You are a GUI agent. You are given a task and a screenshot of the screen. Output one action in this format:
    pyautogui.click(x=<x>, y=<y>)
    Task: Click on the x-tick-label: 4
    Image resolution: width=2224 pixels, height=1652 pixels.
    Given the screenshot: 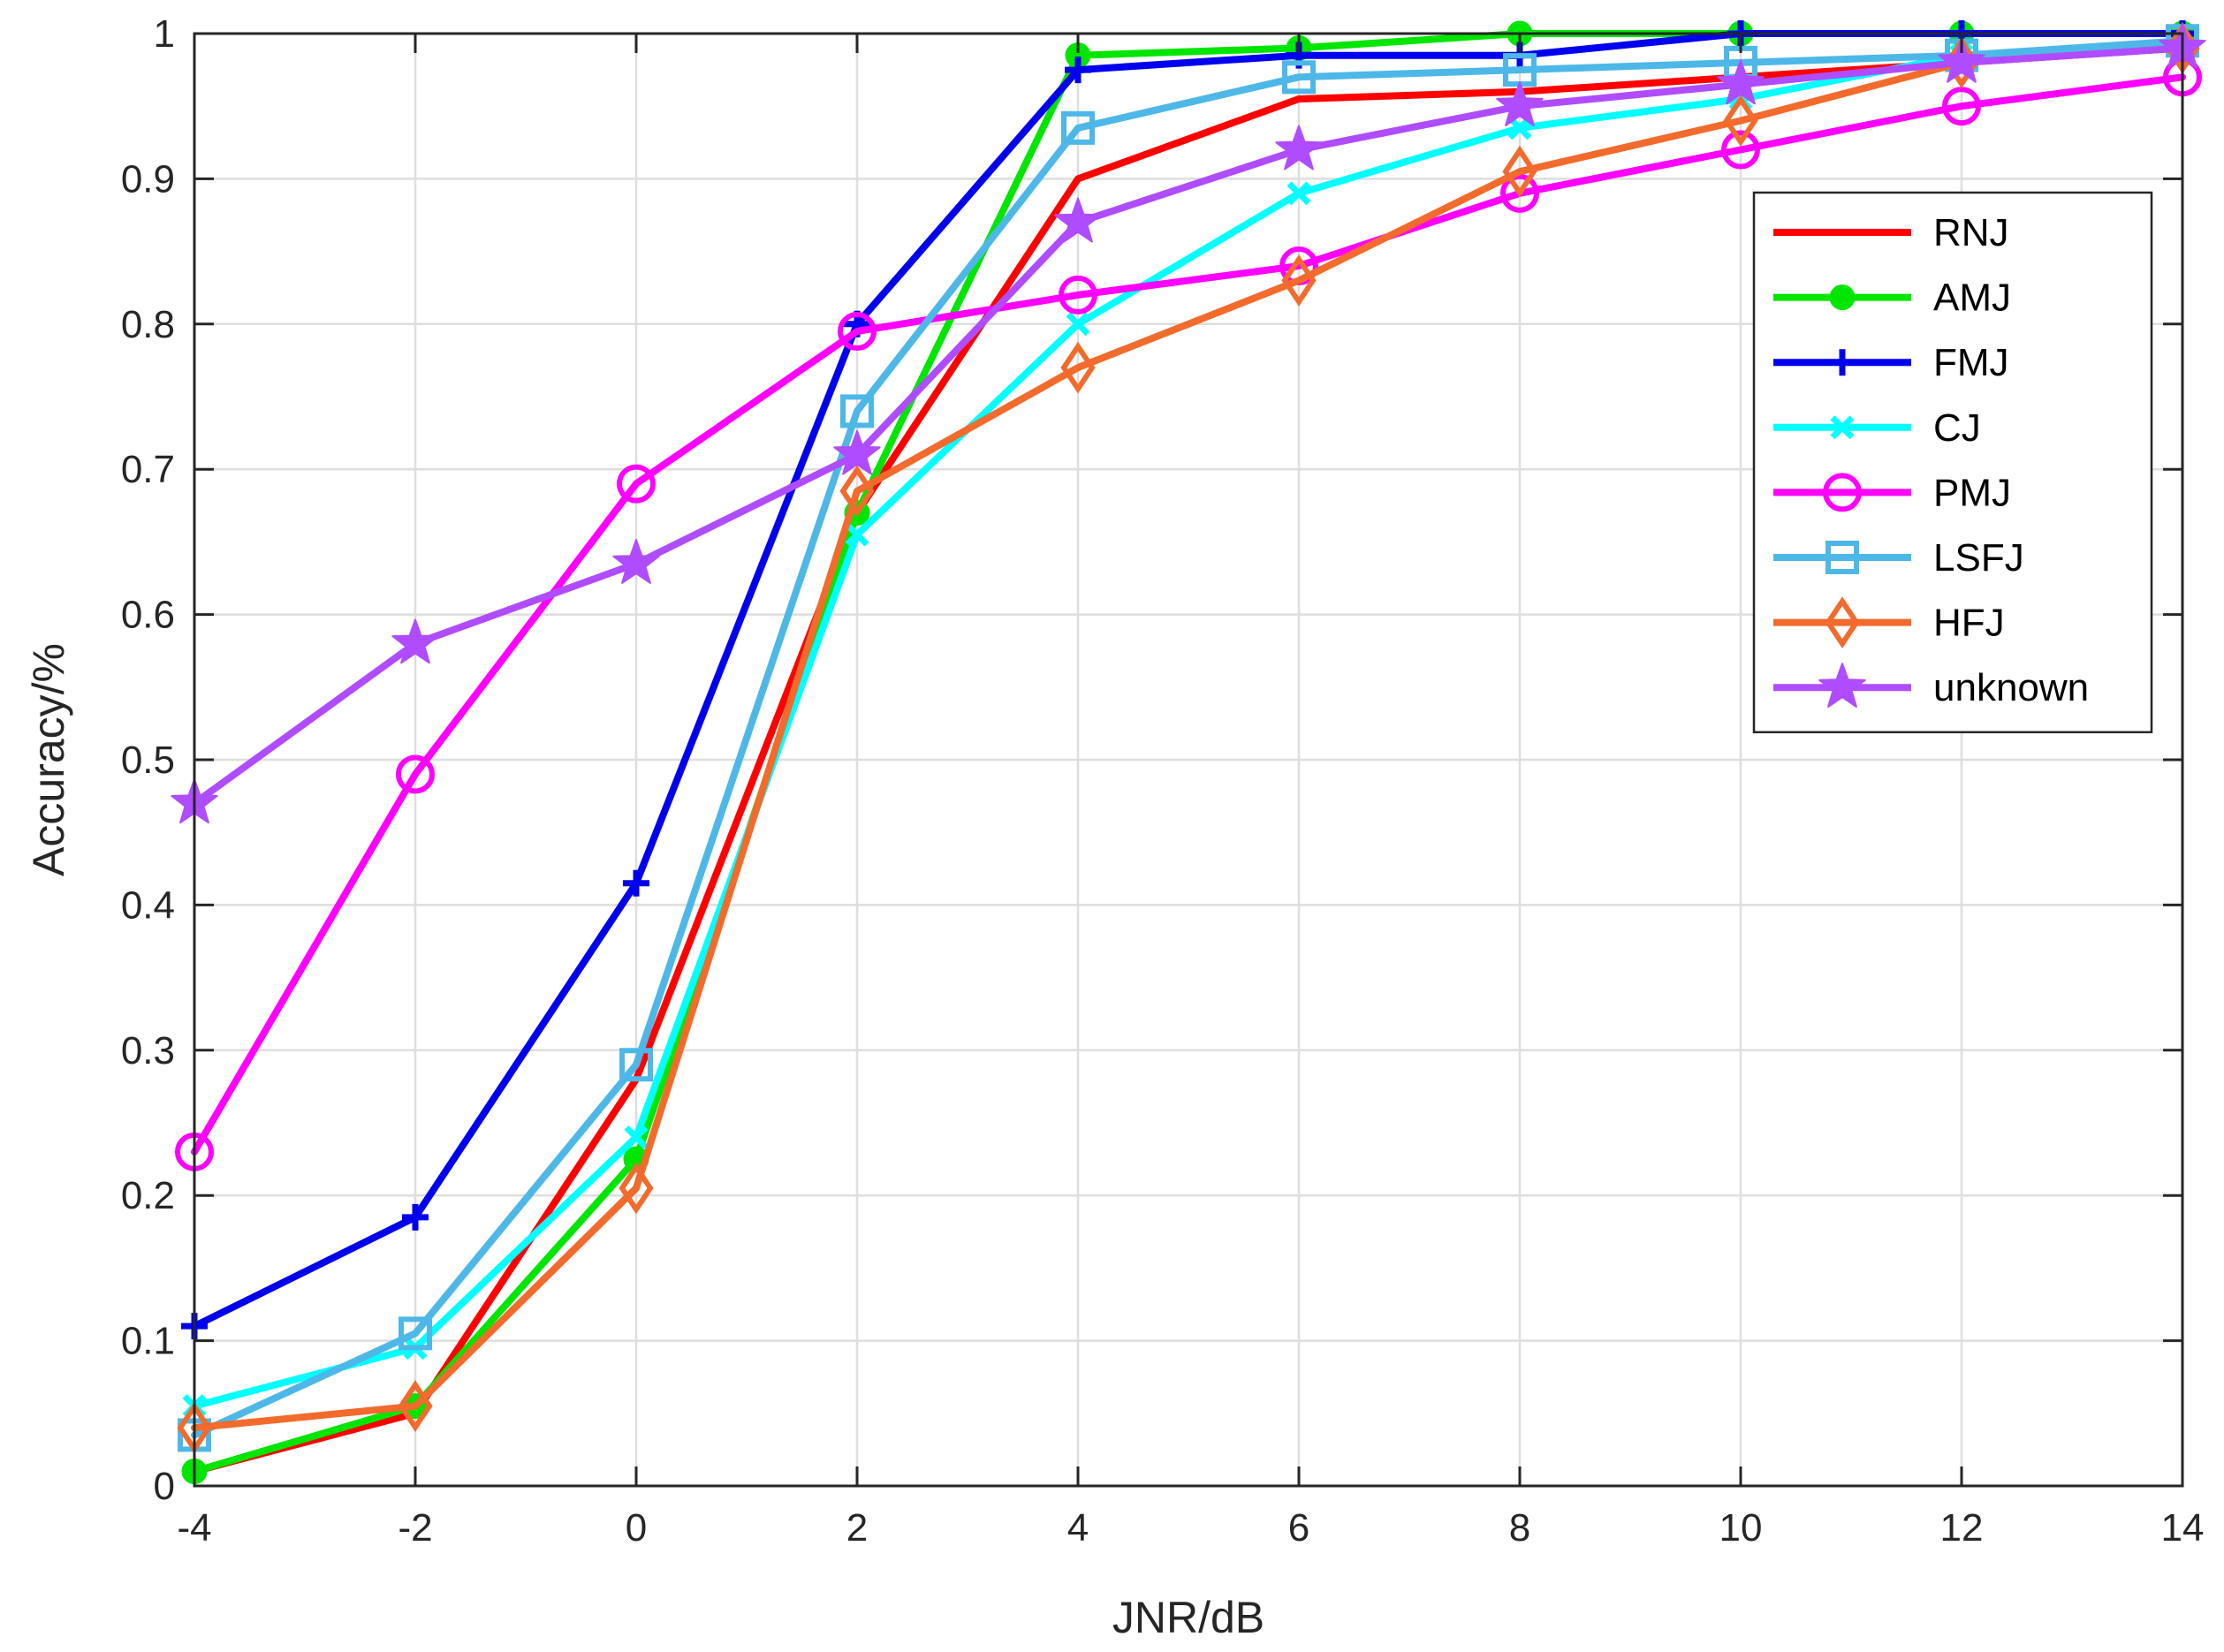 What is the action you would take?
    pyautogui.click(x=1078, y=1528)
    